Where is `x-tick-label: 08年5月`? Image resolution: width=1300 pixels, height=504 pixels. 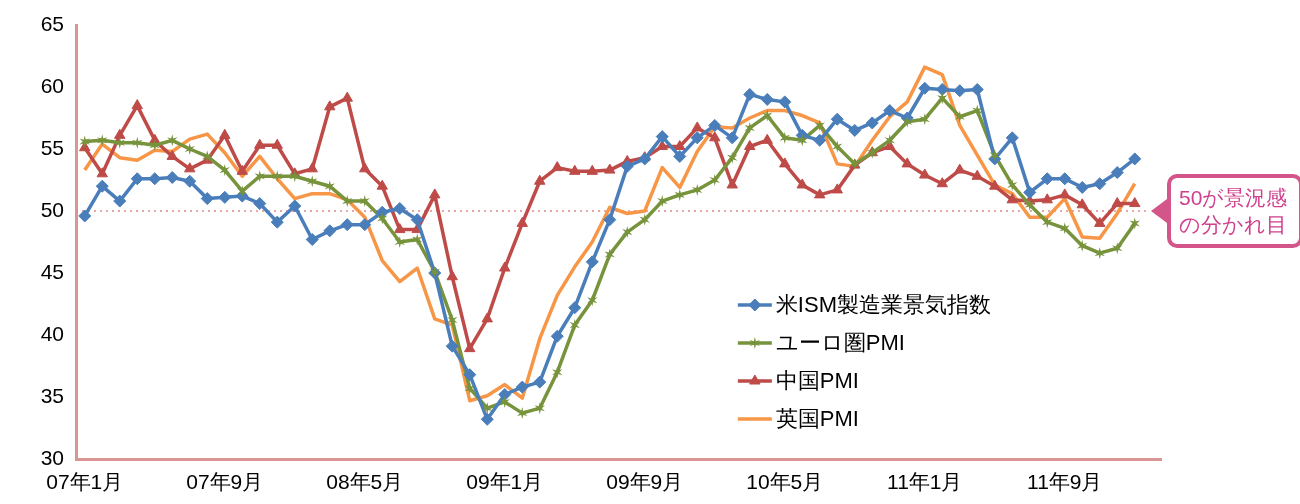
x-tick-label: 08年5月 is located at coordinates (365, 482).